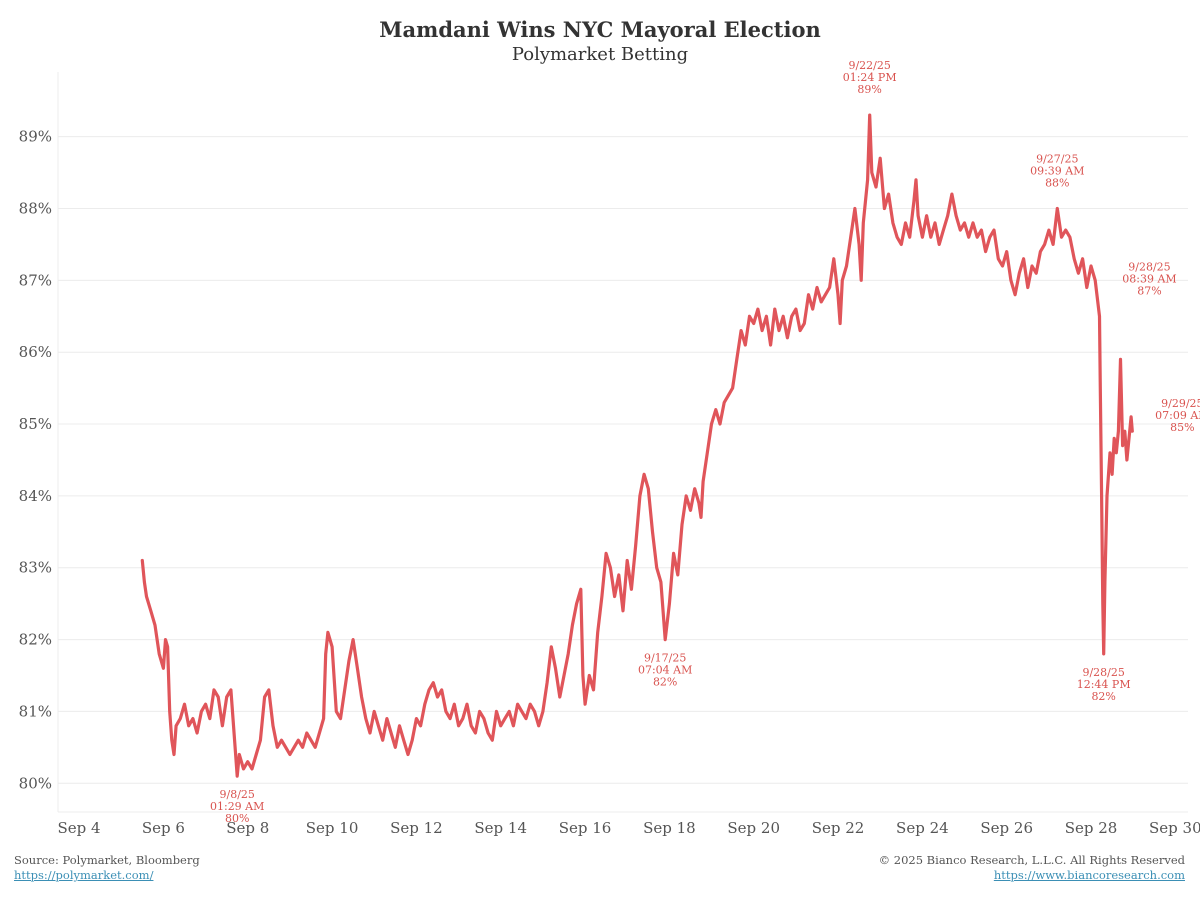  Describe the element at coordinates (665, 658) in the screenshot. I see `annotation-text: 9/17/25` at that location.